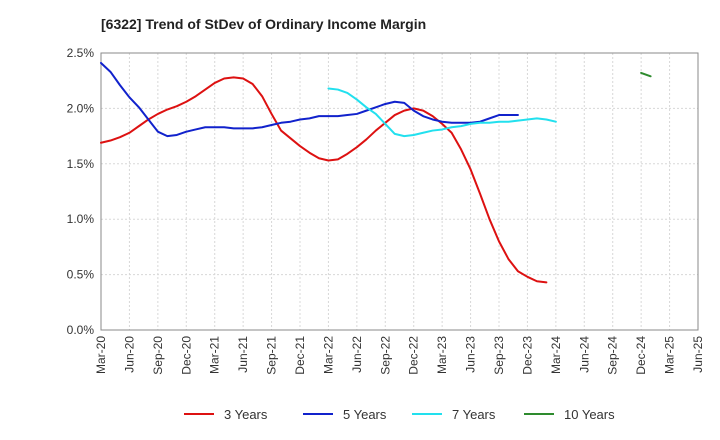  I want to click on y-tick-label: 2.0%, so click(81, 108).